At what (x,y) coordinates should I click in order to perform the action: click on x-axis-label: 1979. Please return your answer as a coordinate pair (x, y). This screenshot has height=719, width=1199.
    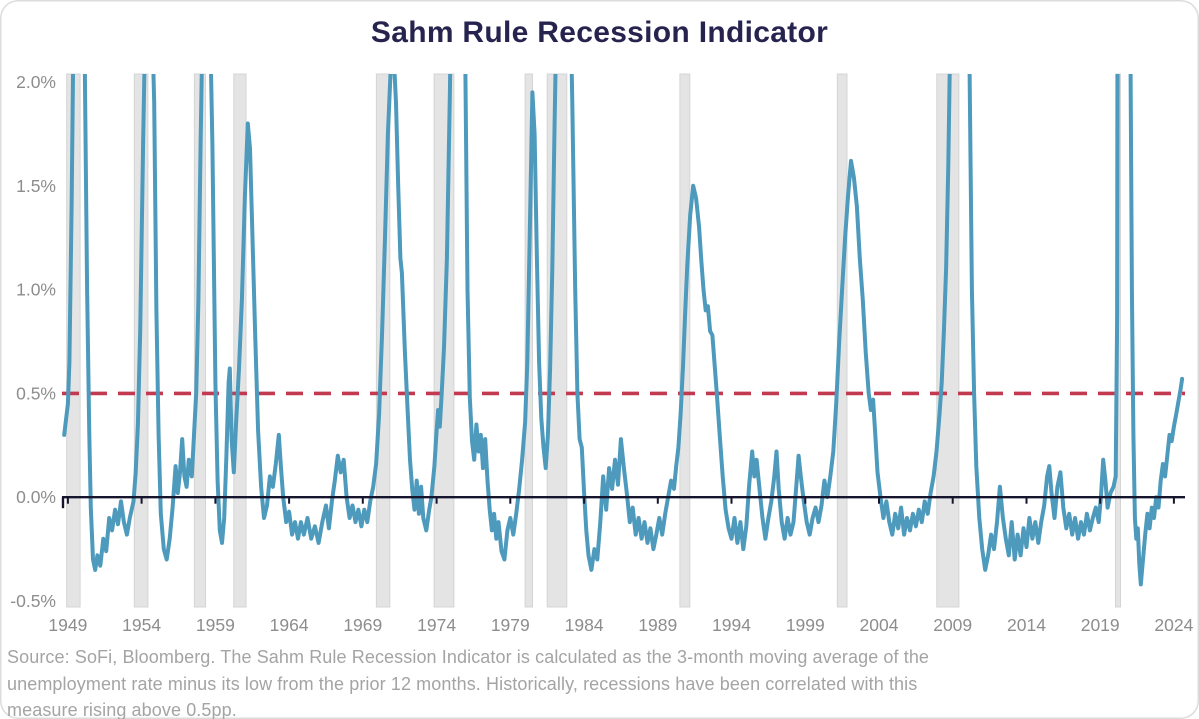
    Looking at the image, I should click on (510, 625).